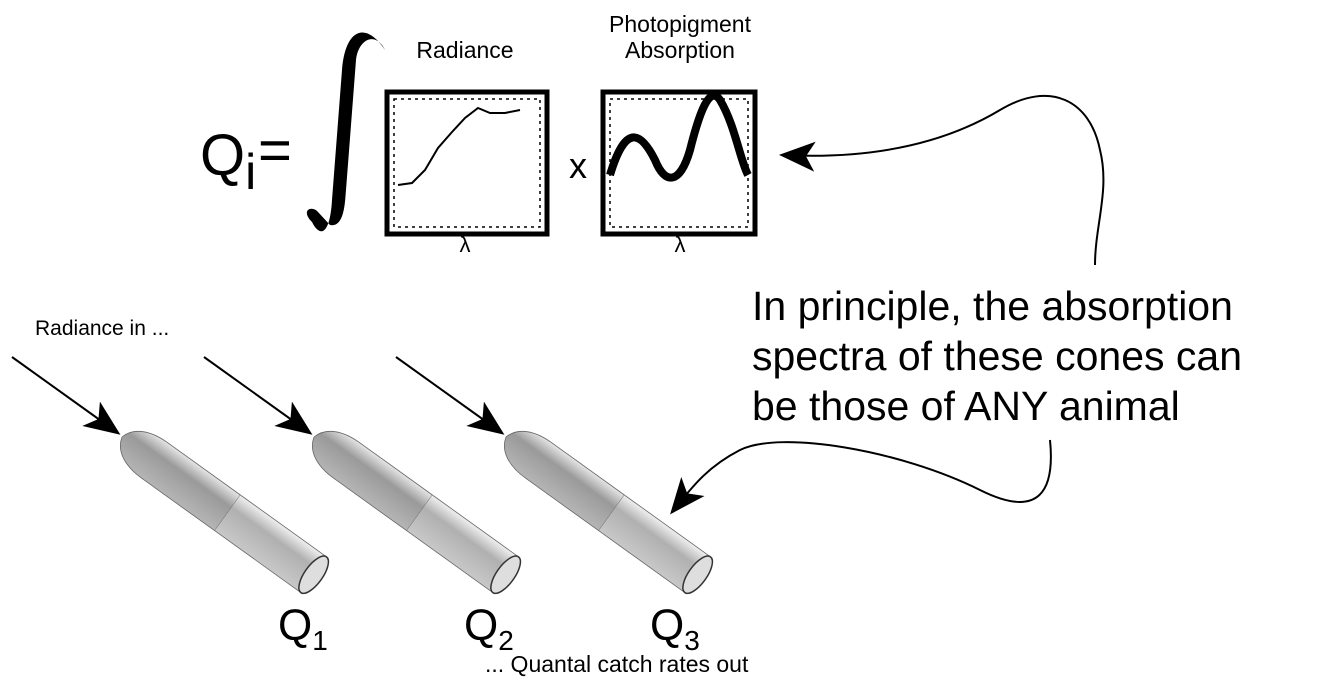 The height and width of the screenshot is (687, 1342). What do you see at coordinates (275, 150) in the screenshot?
I see `equals-sign: =` at bounding box center [275, 150].